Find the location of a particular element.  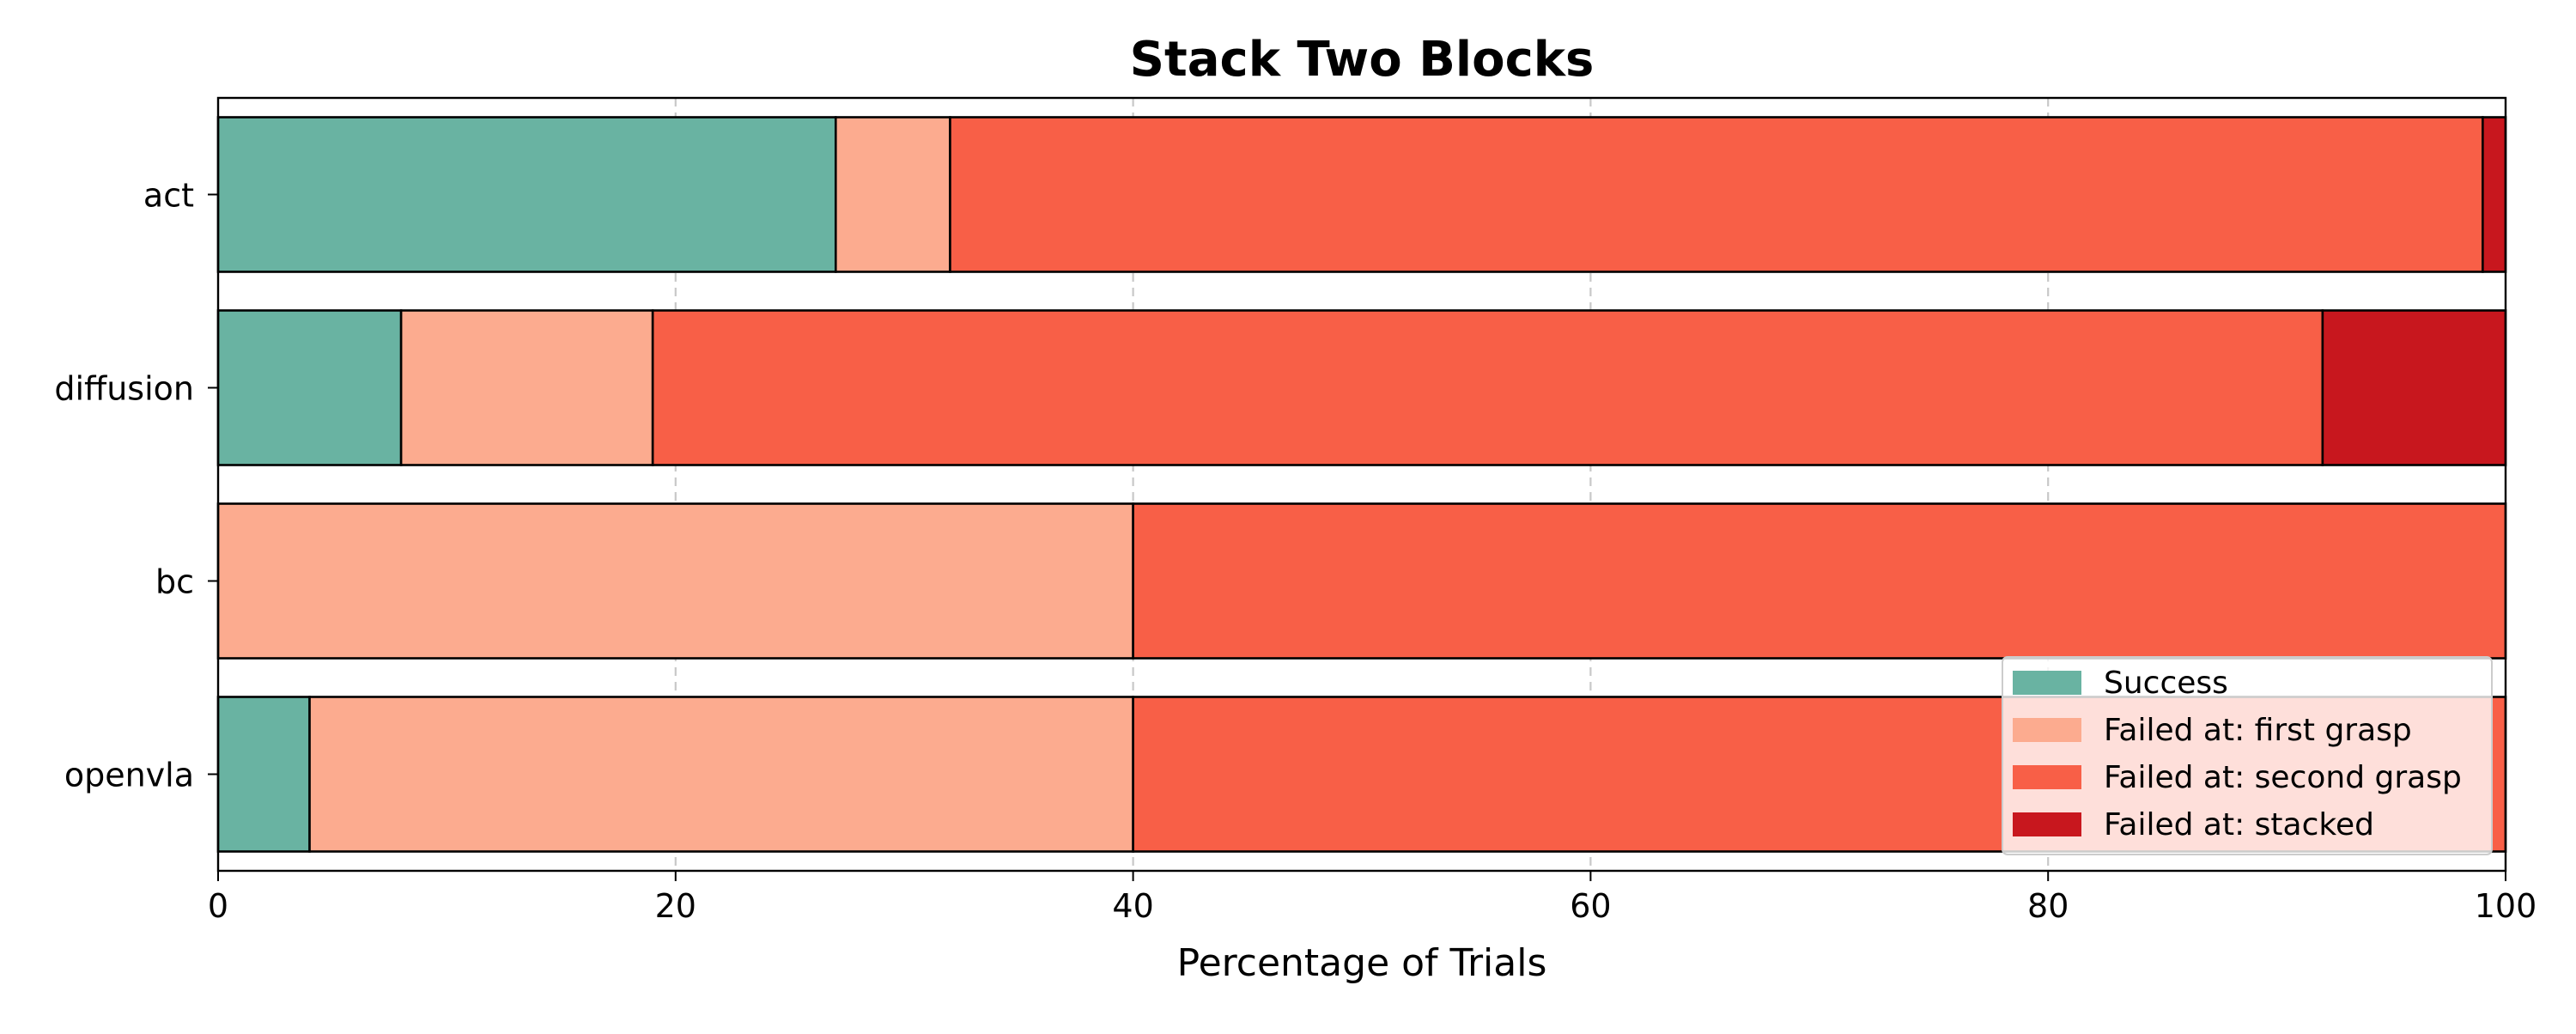

chart-title: Stack Two Blocks is located at coordinates (1363, 60).